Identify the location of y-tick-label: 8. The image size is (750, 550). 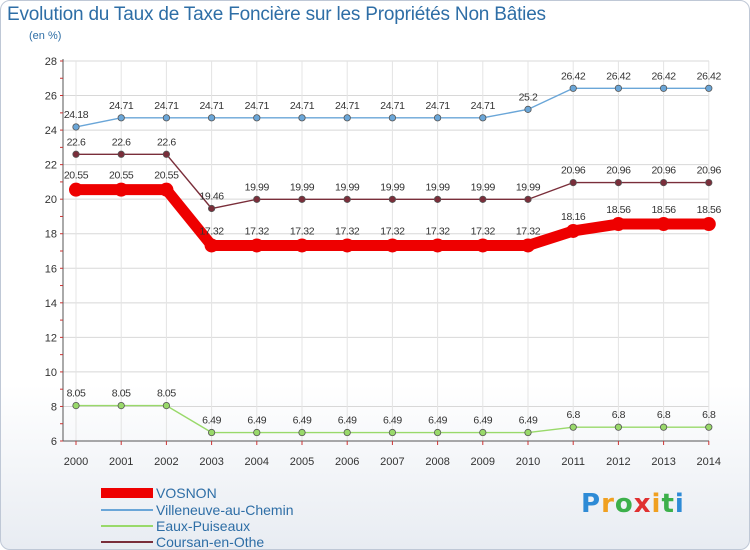
(54, 407).